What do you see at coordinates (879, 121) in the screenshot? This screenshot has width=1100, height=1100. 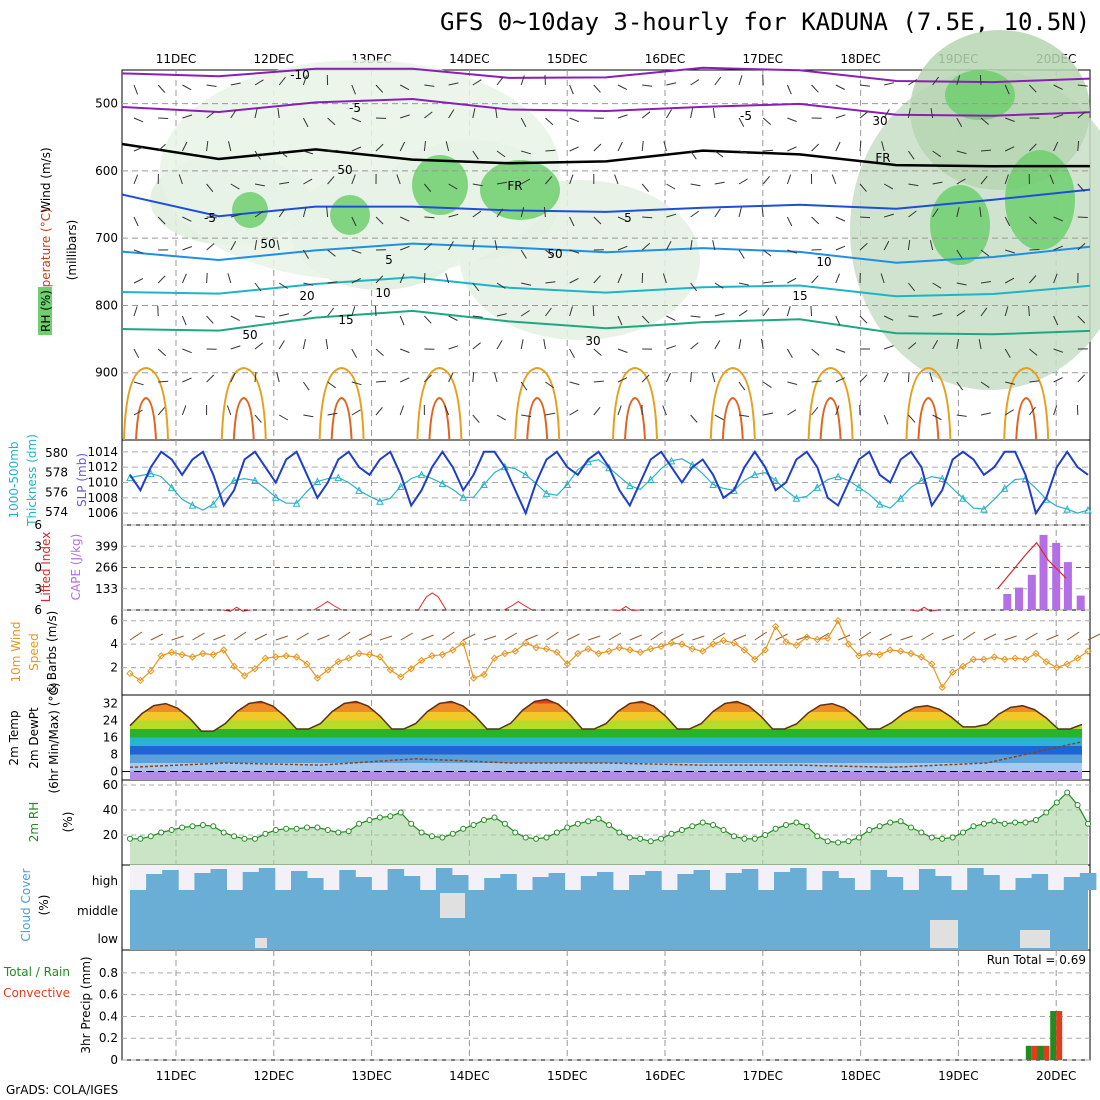 I see `contour-label: 30` at bounding box center [879, 121].